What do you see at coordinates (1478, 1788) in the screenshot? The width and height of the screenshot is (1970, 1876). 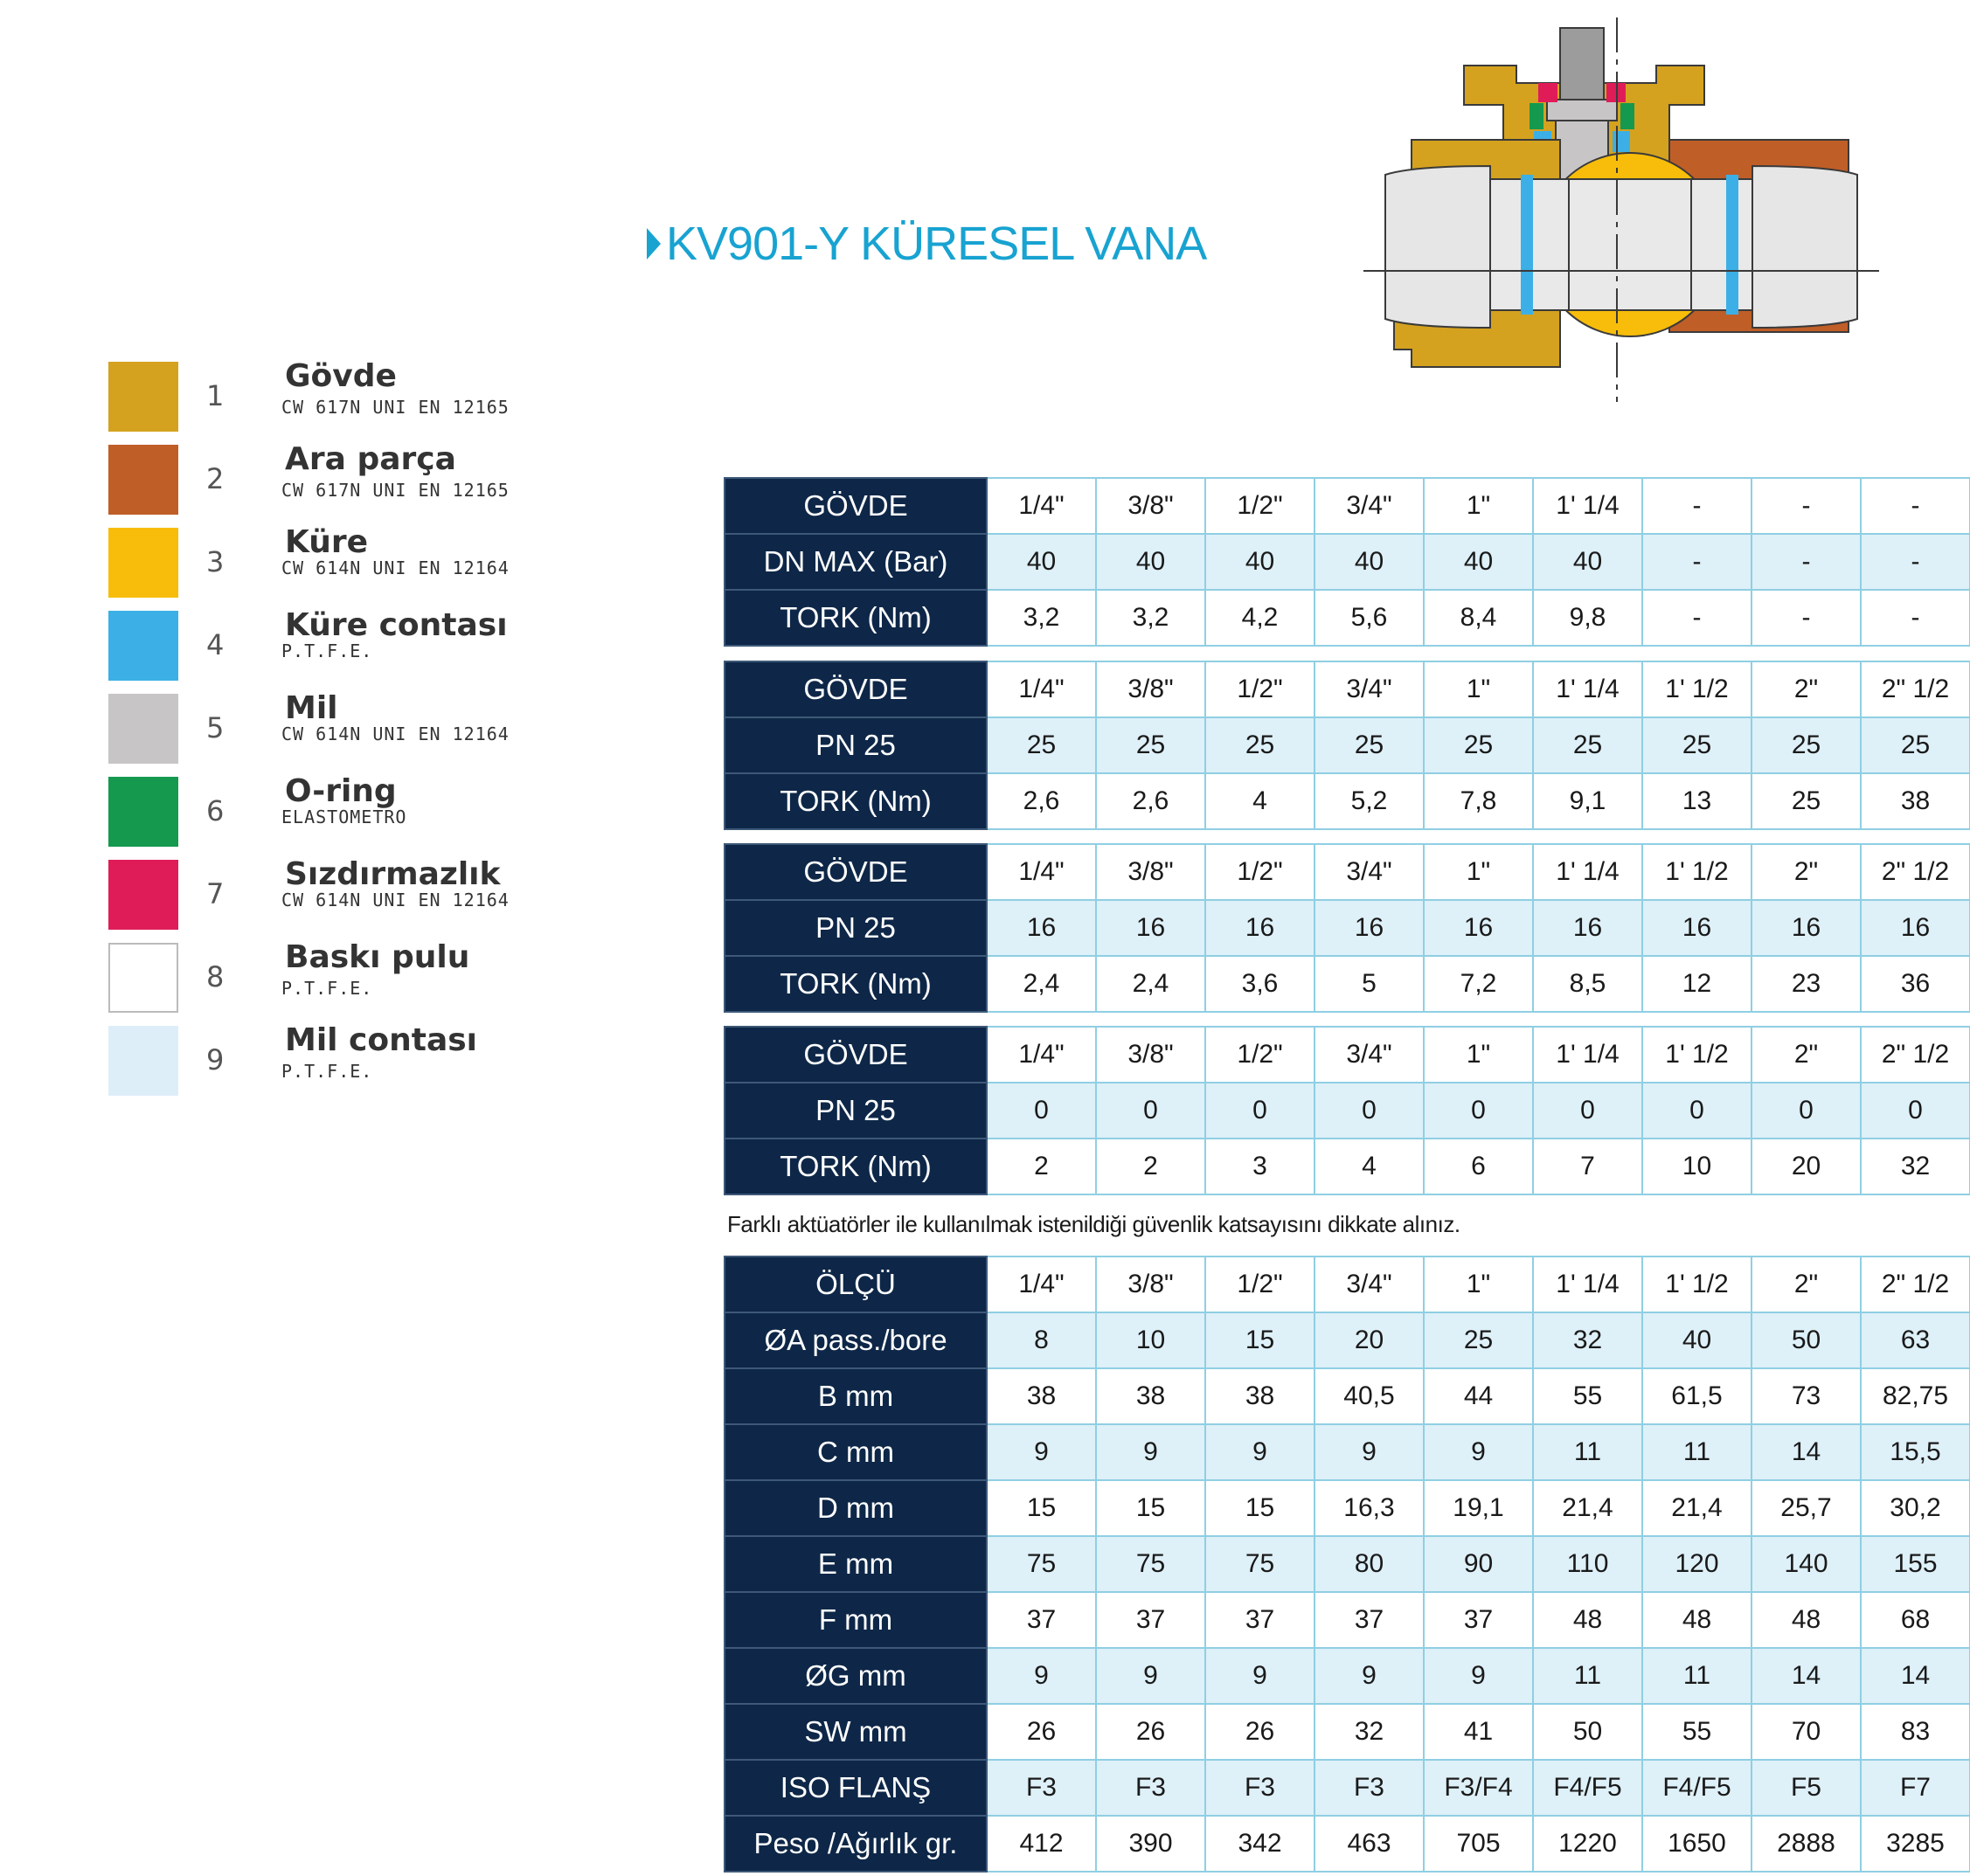 I see `table-cell: F3/F4` at bounding box center [1478, 1788].